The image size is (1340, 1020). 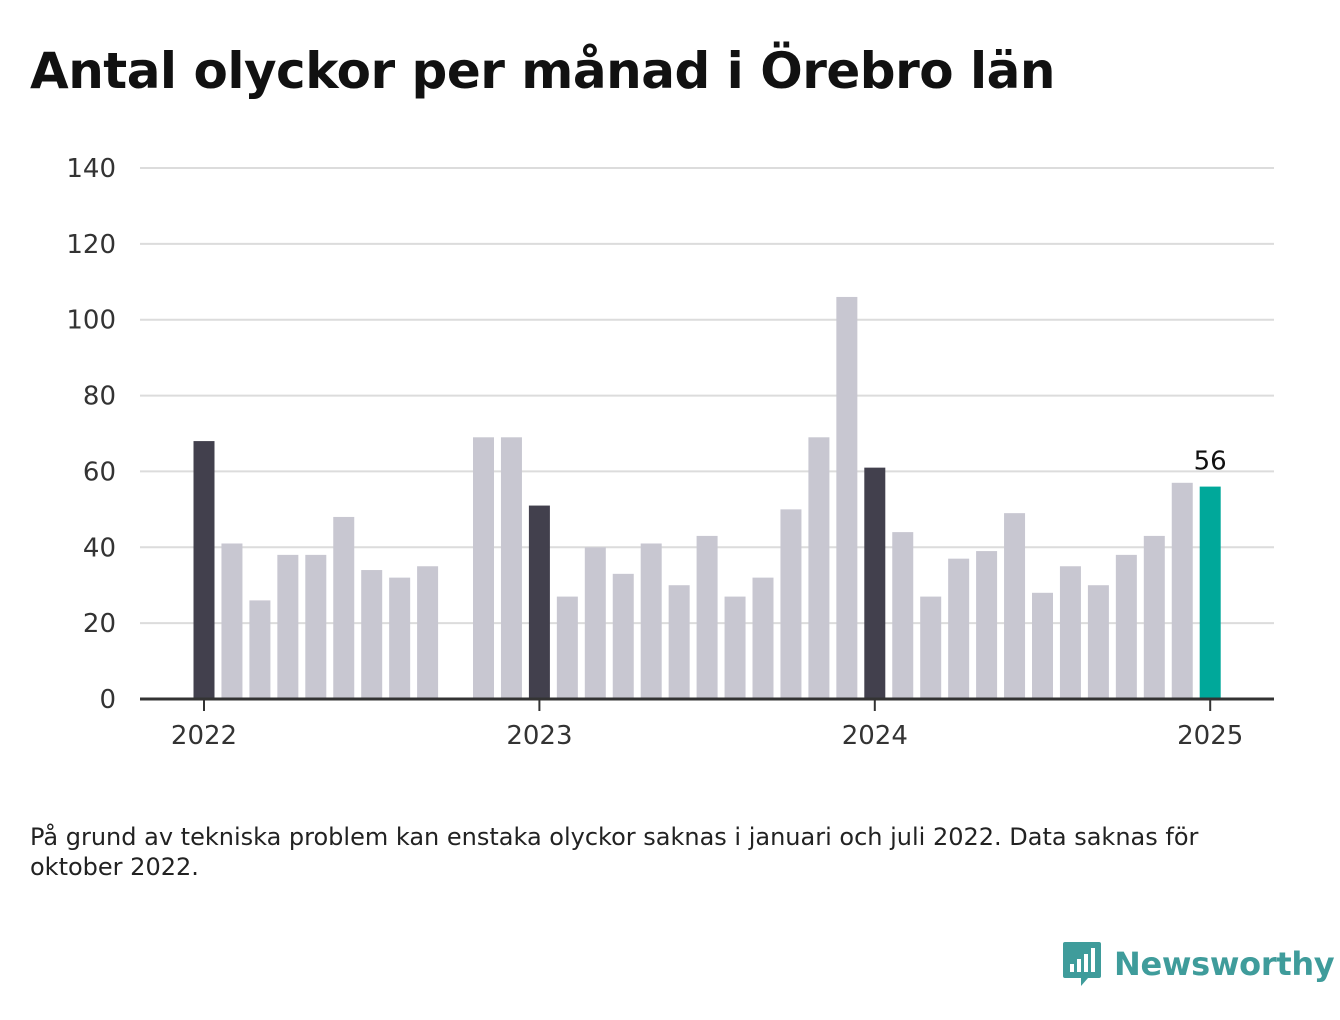 What do you see at coordinates (107, 700) in the screenshot?
I see `y-tick-label-0: 0` at bounding box center [107, 700].